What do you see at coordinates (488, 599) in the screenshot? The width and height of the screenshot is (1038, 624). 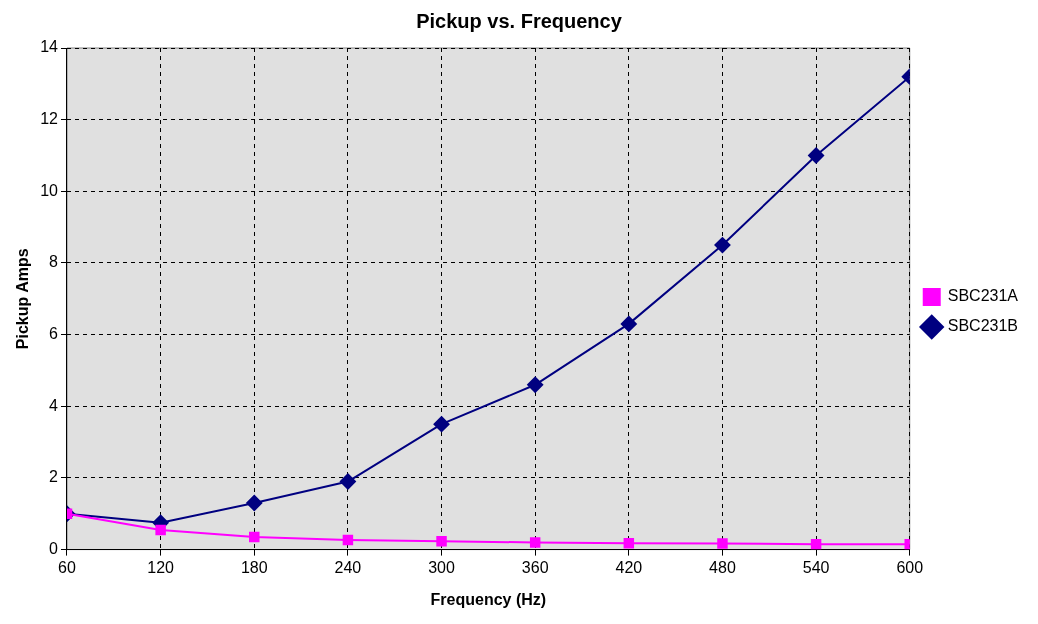 I see `x-axis-title: Frequency (Hz)` at bounding box center [488, 599].